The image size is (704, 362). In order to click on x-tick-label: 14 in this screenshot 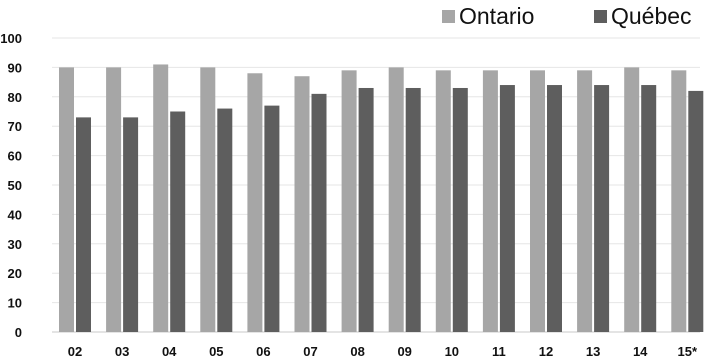, I will do `click(640, 351)`.